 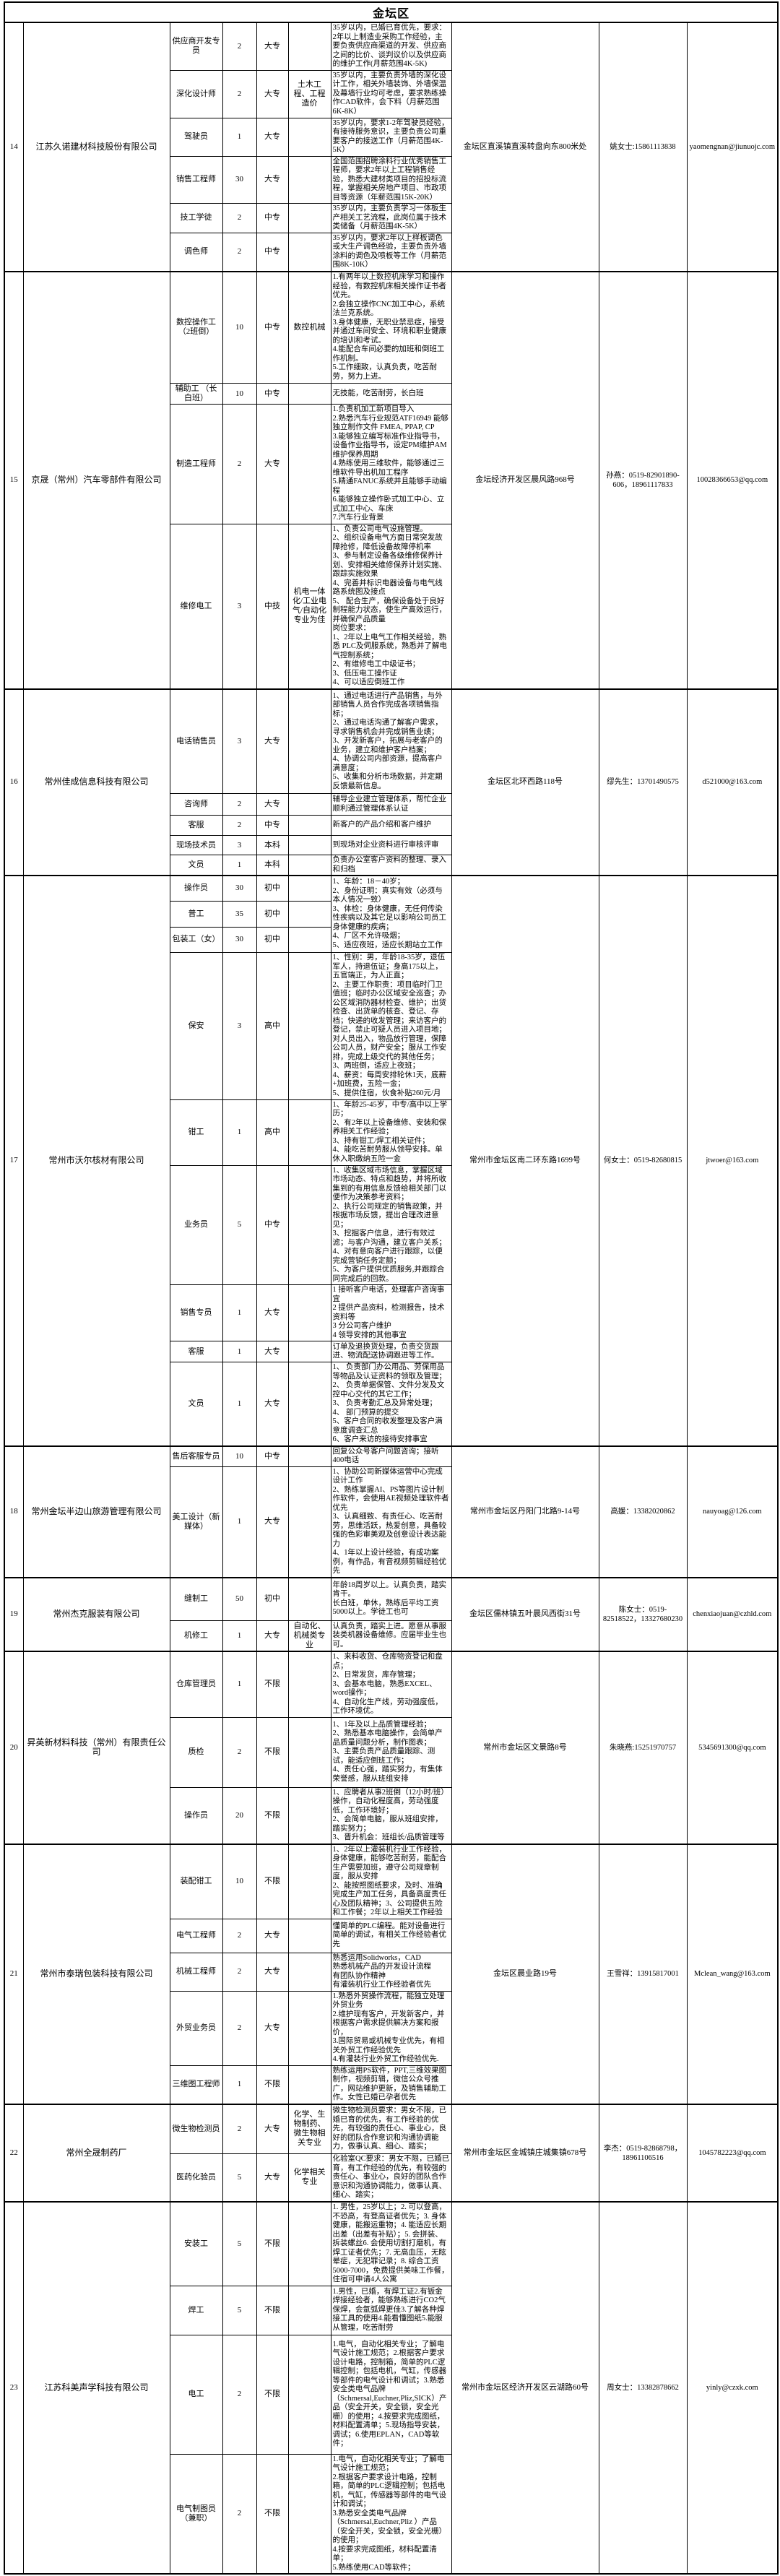 What do you see at coordinates (239, 179) in the screenshot?
I see `cell-count: 30` at bounding box center [239, 179].